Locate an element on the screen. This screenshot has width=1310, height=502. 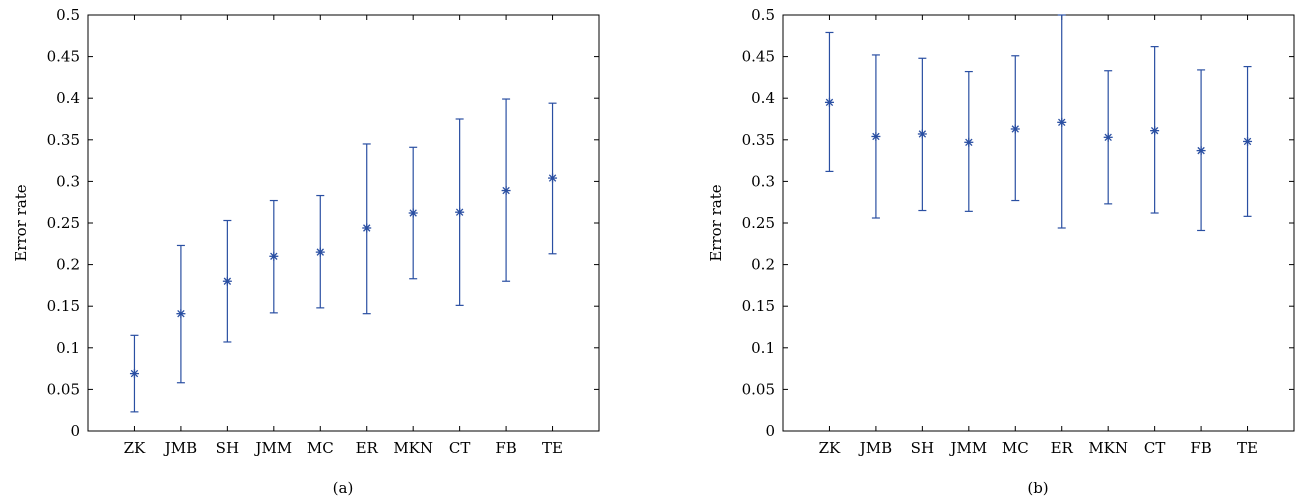
panel-caption: (b) is located at coordinates (1037, 488).